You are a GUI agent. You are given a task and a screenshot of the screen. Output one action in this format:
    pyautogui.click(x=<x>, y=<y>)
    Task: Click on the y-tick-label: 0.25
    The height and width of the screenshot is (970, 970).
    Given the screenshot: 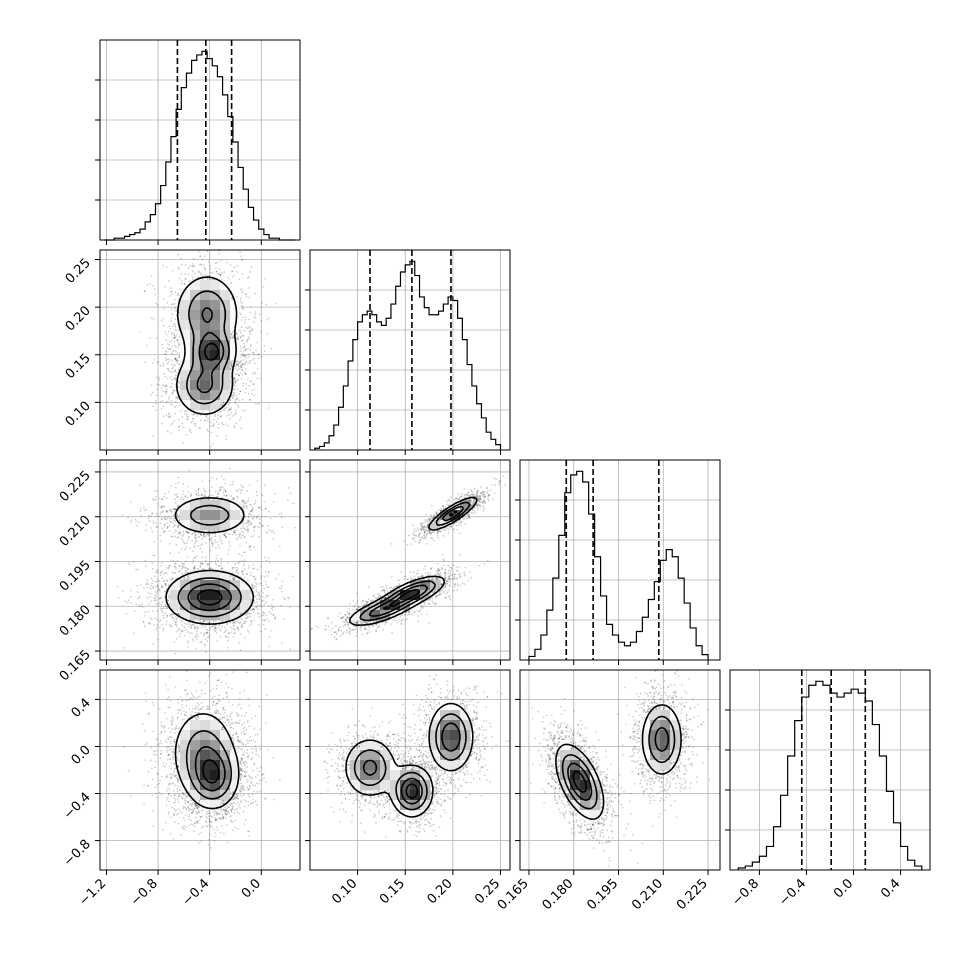 What is the action you would take?
    pyautogui.click(x=78, y=271)
    